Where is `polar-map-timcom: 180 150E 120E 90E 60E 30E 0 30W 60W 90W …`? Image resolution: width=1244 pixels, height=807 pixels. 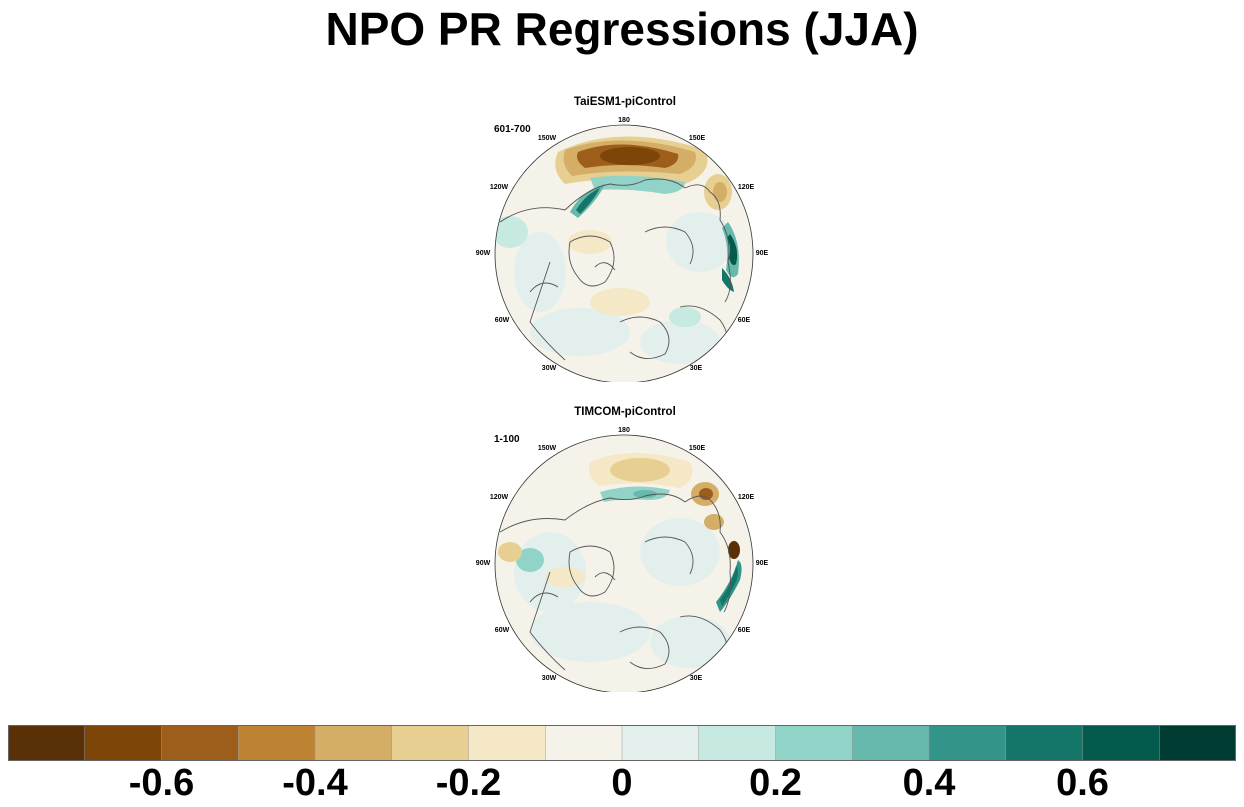 polar-map-timcom: 180 150E 120E 90E 60E 30E 0 30W 60W 90W … is located at coordinates (622, 559).